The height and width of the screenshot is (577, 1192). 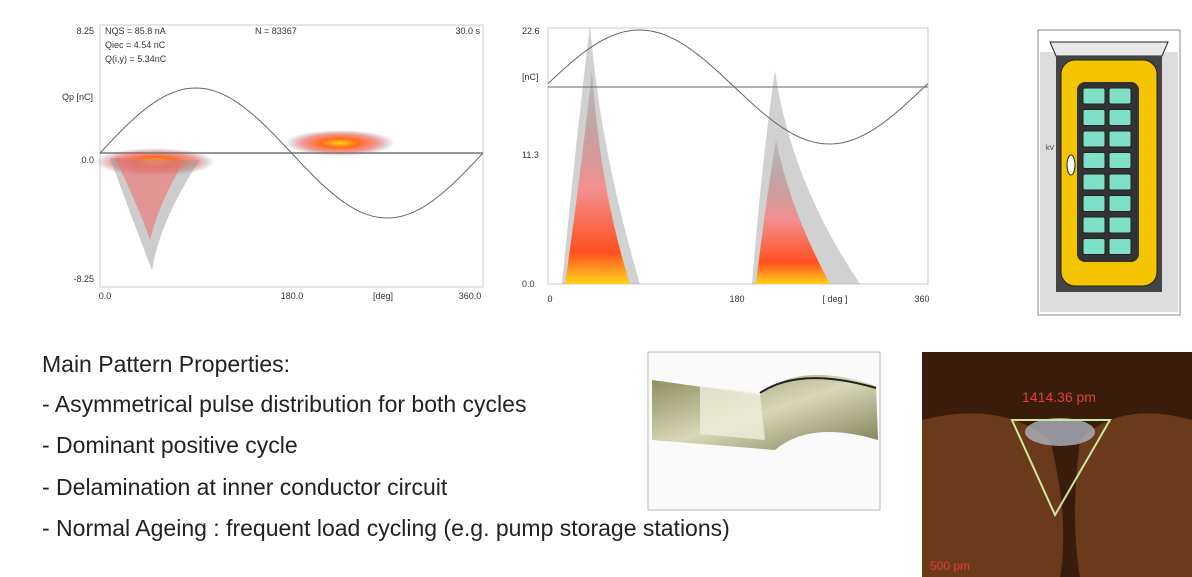 I want to click on y-label: Qp [nC], so click(x=77, y=97).